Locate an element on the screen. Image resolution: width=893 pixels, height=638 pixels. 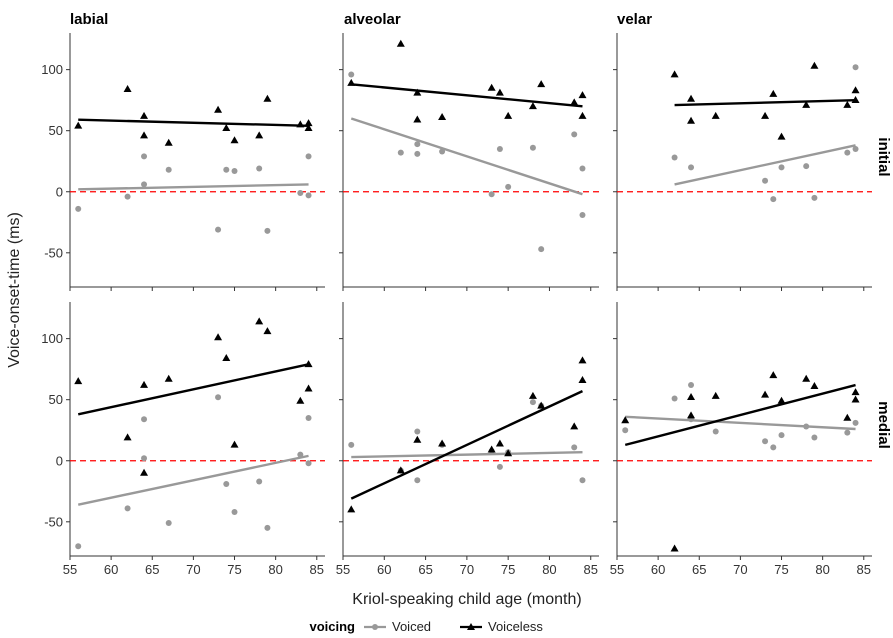
legend-voiced-label: Voiced is located at coordinates (411, 626).